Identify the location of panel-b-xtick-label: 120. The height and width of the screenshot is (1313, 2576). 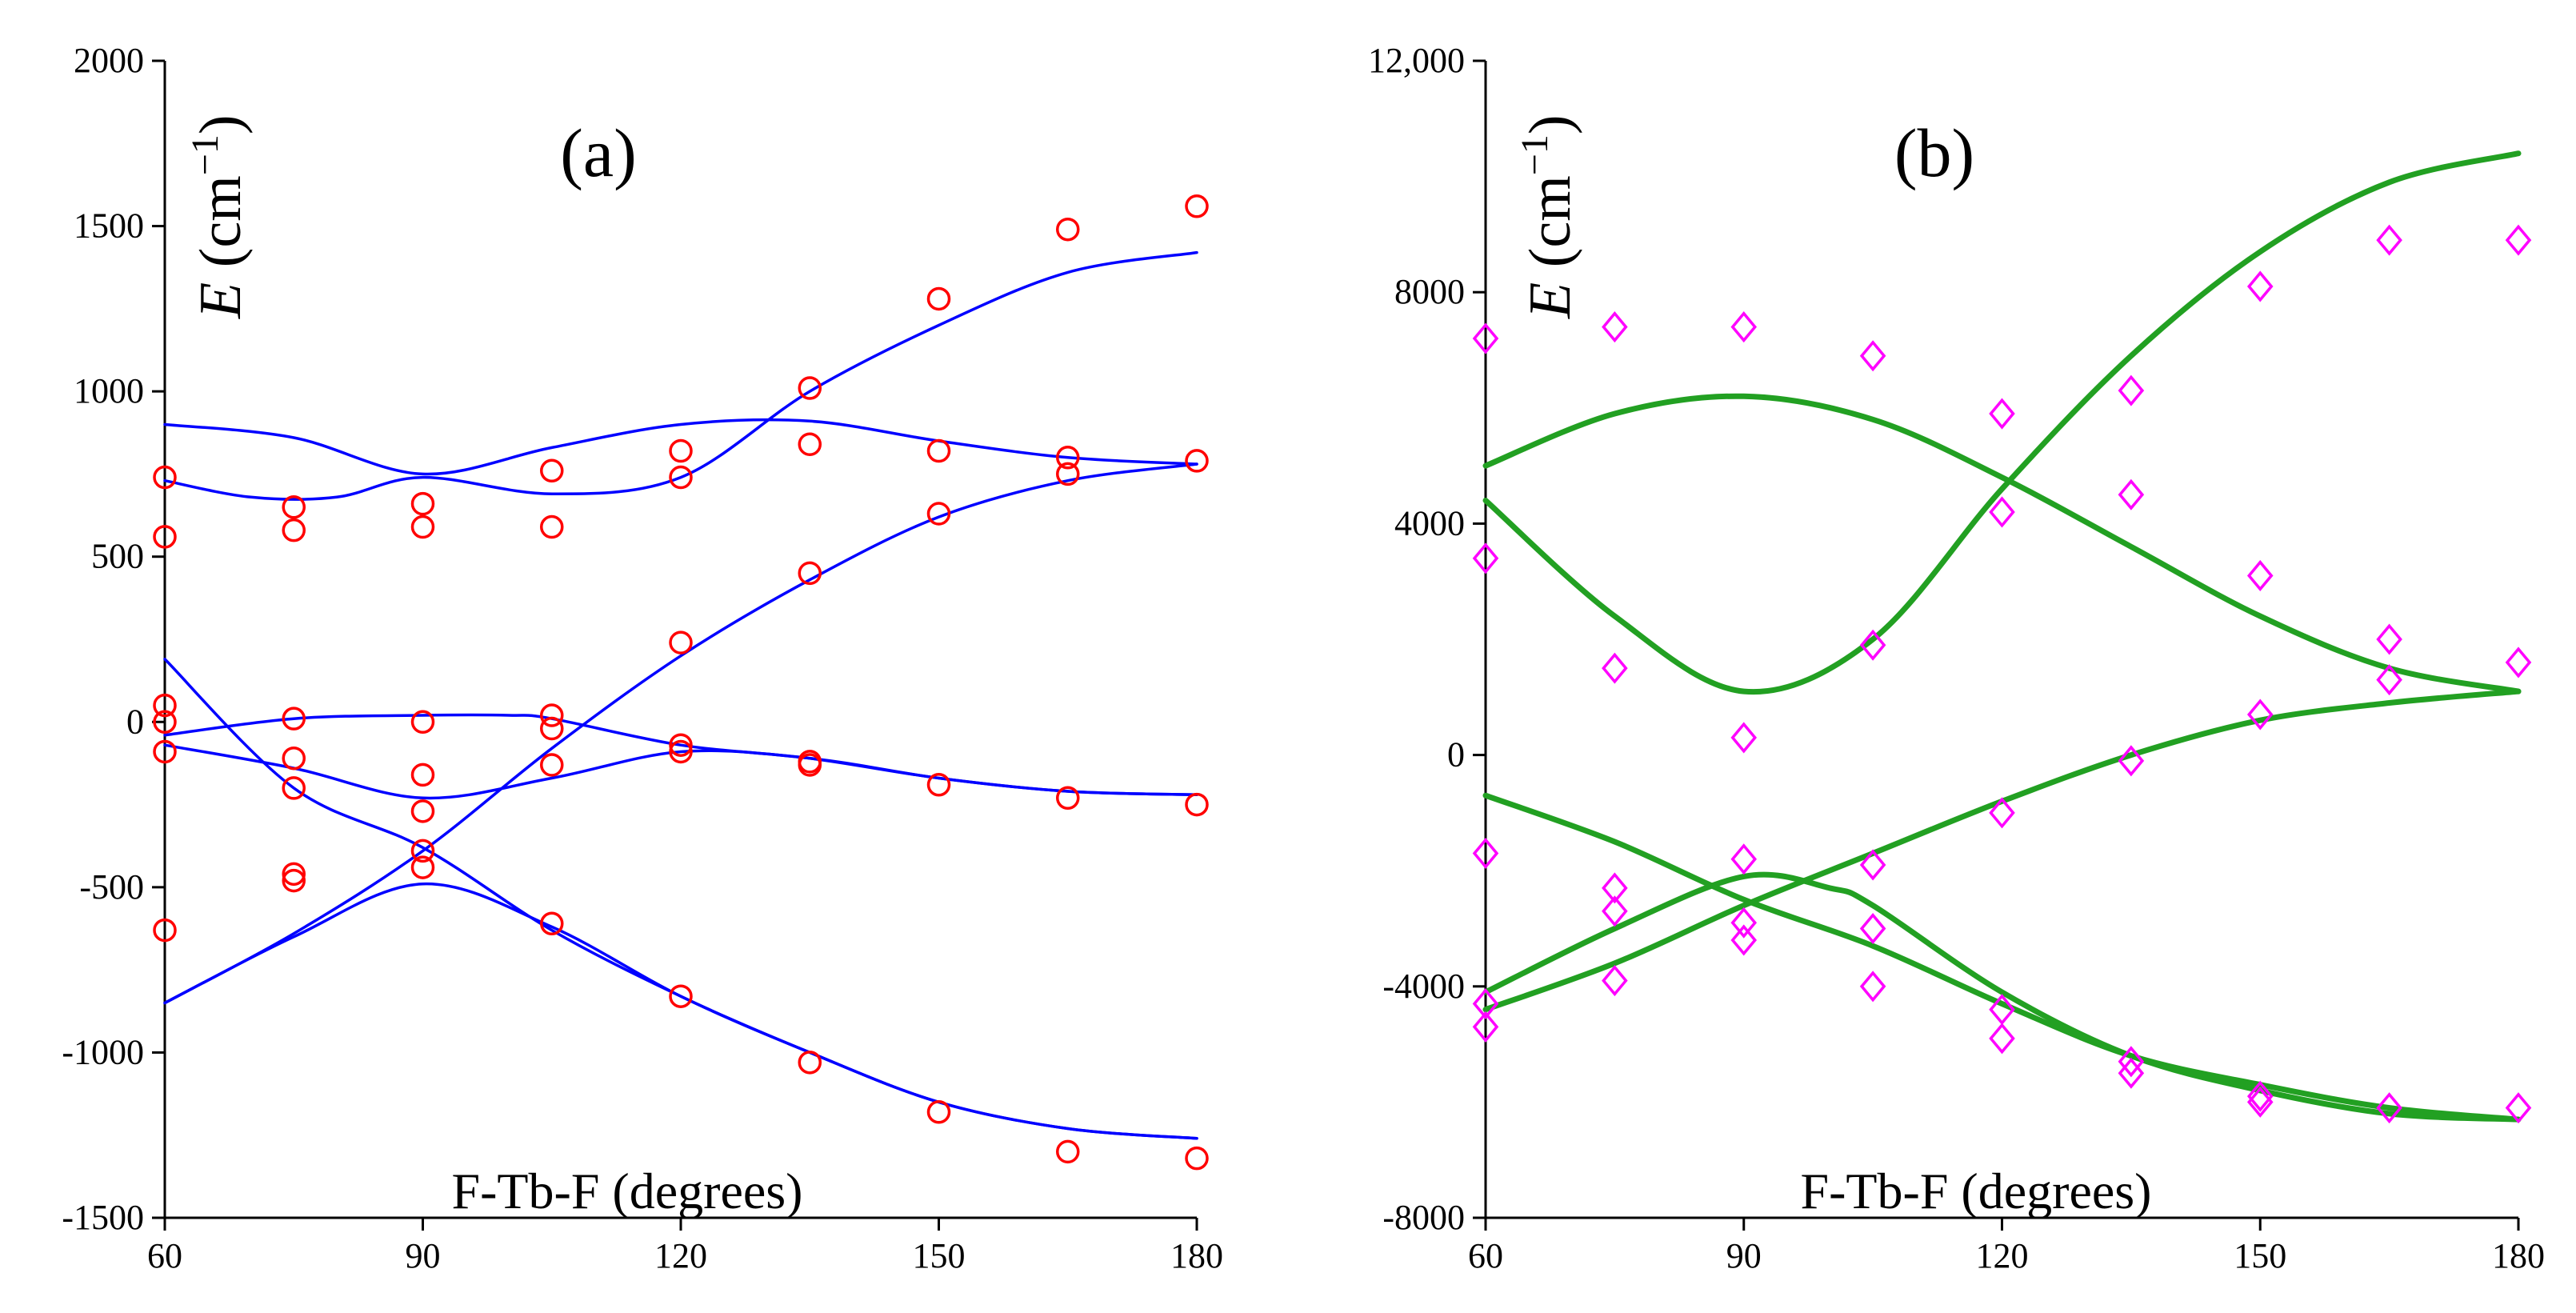
(2002, 1255).